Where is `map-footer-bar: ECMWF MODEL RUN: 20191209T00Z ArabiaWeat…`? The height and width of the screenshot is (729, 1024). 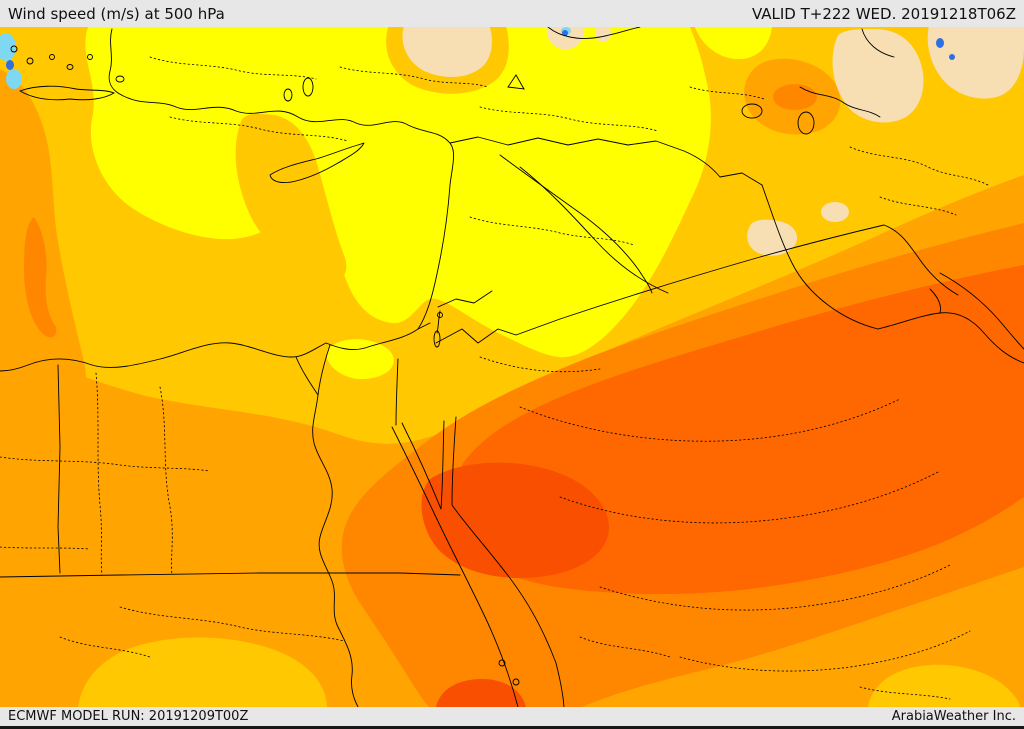
map-footer-bar: ECMWF MODEL RUN: 20191209T00Z ArabiaWeat… is located at coordinates (512, 718).